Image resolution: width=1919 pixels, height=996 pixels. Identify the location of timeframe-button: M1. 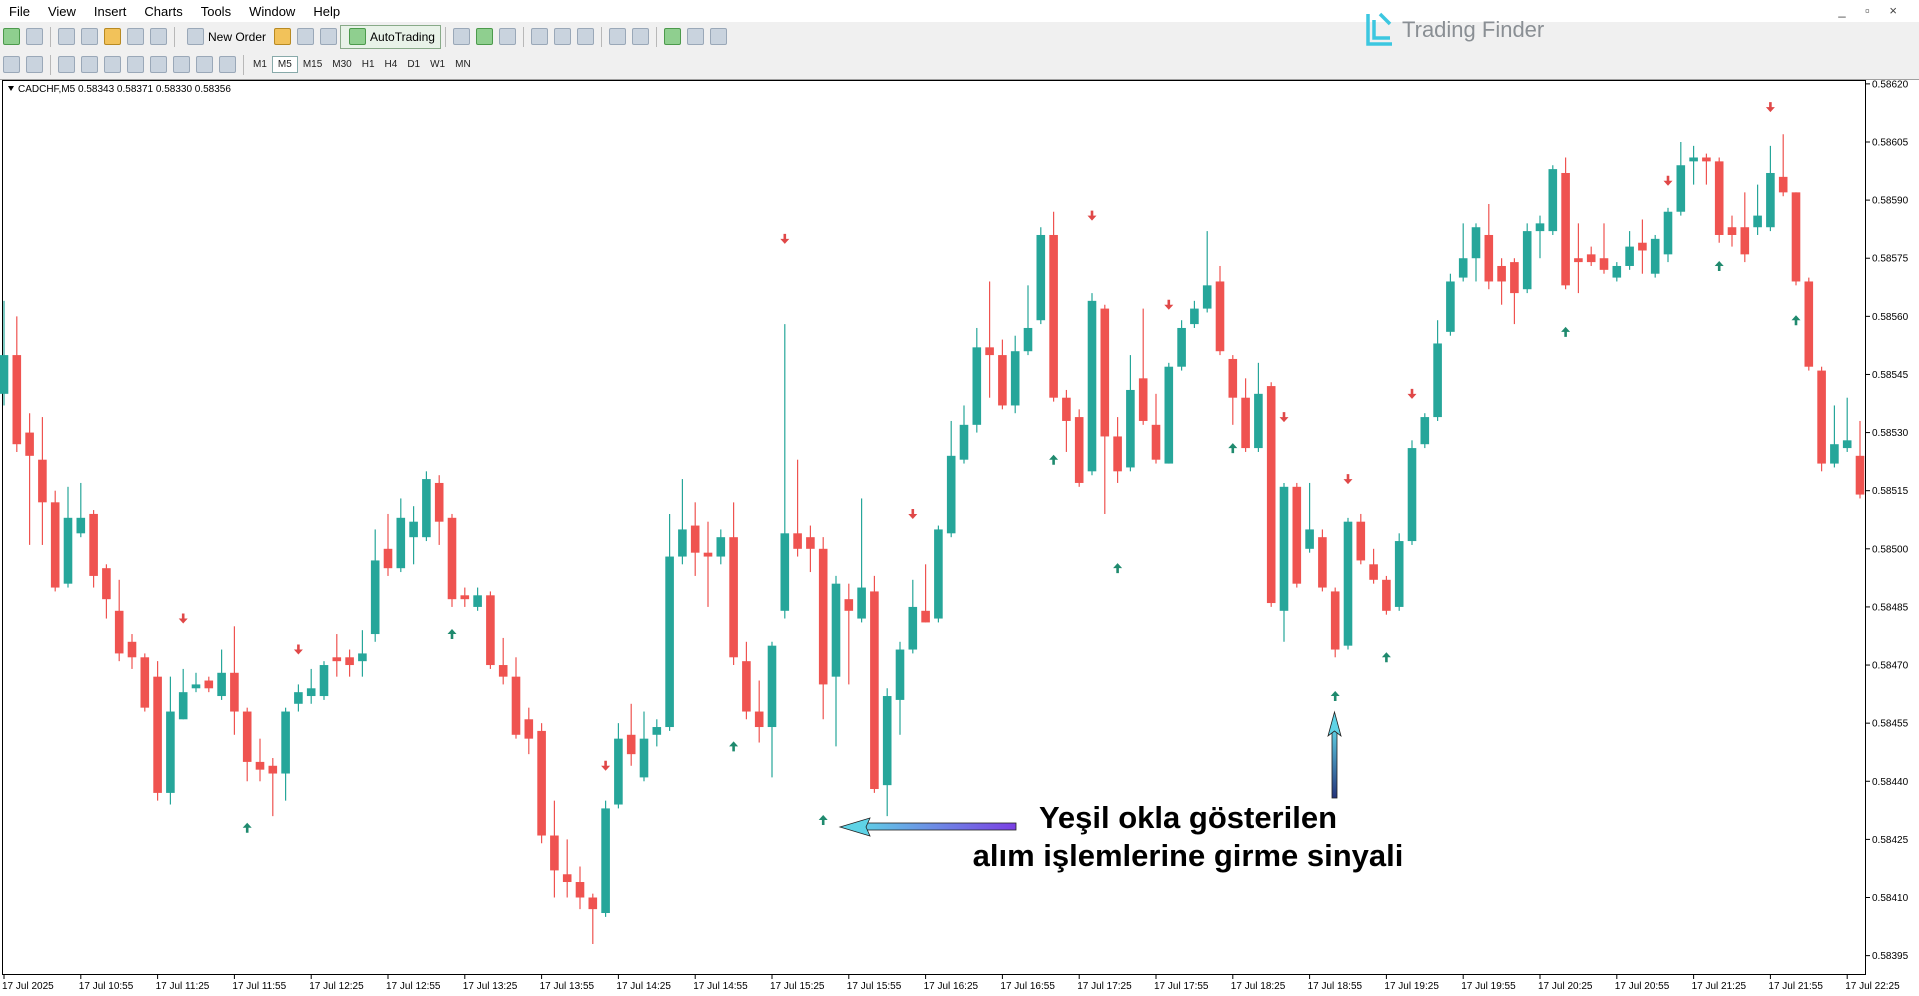
(260, 64).